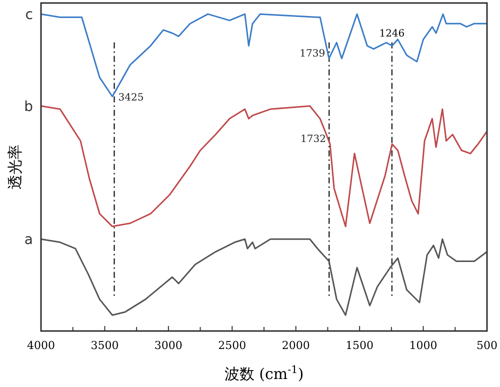 The image size is (500, 387). Describe the element at coordinates (29, 106) in the screenshot. I see `series-label: b` at that location.